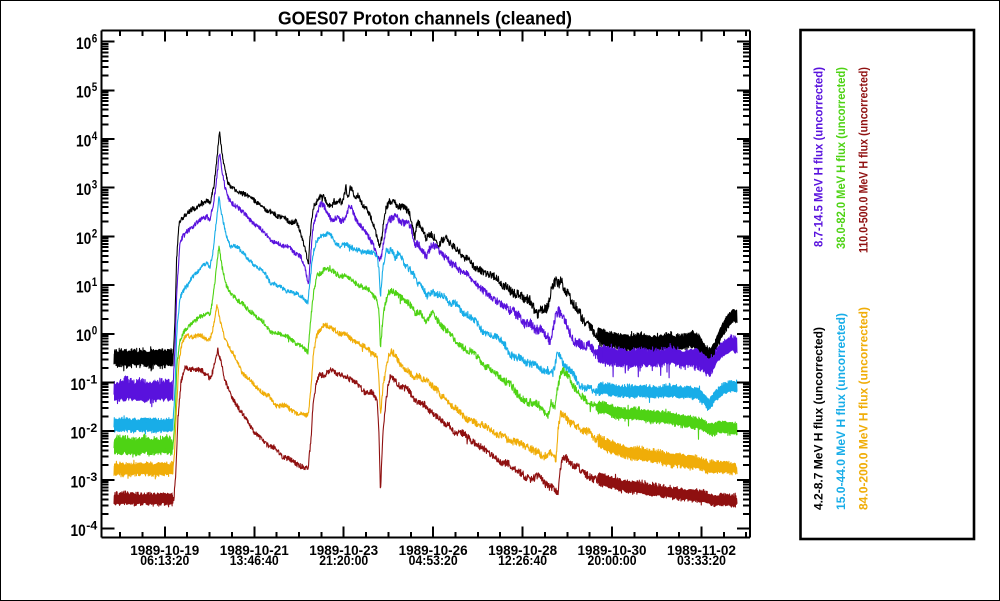  Describe the element at coordinates (254, 550) in the screenshot. I see `svg-text: 1989-10-21` at that location.